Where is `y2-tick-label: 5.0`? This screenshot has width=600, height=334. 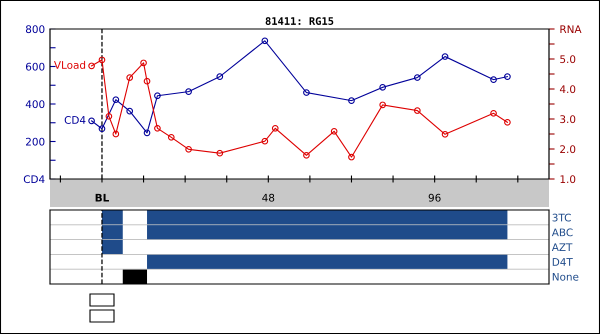 y2-tick-label: 5.0 is located at coordinates (568, 59).